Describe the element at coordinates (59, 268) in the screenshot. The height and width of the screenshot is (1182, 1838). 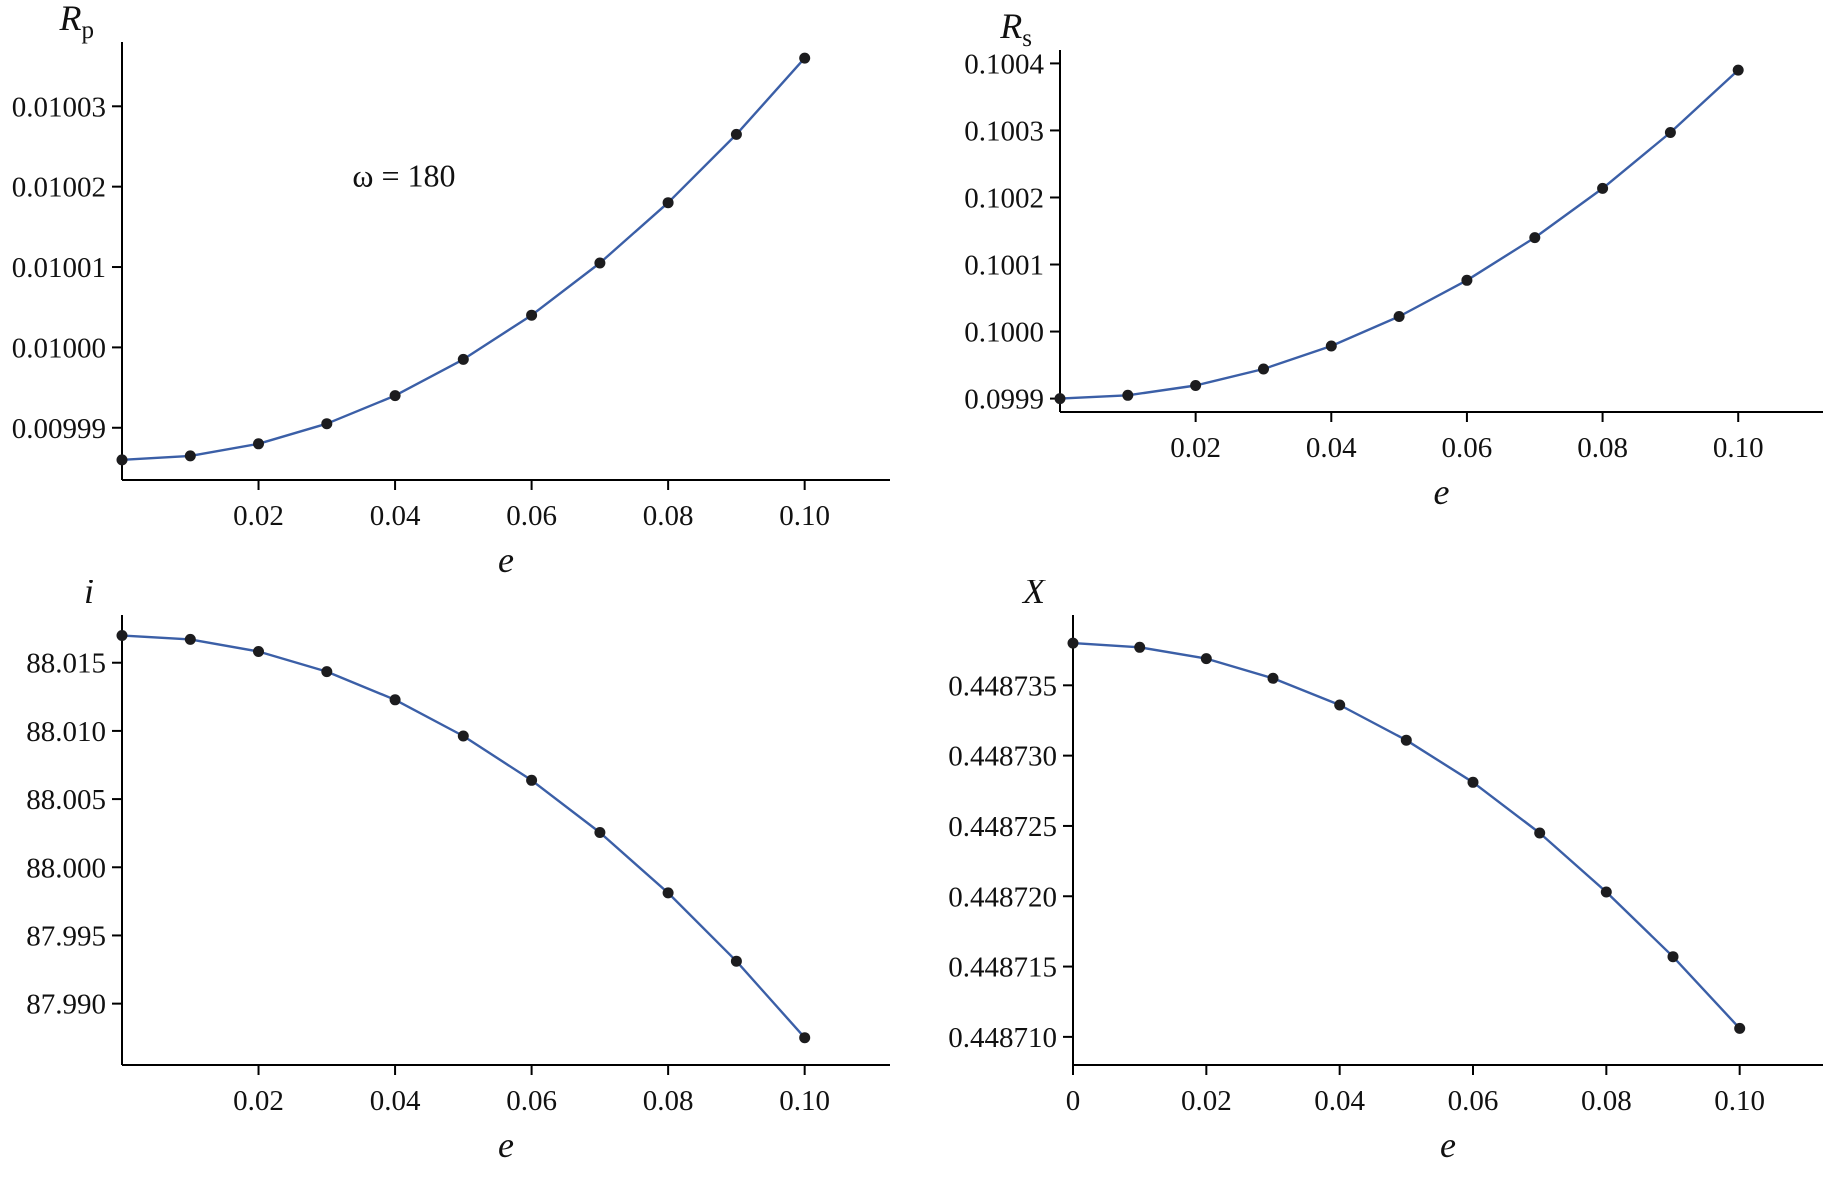
I see `y-tick-label: 0.01001` at that location.